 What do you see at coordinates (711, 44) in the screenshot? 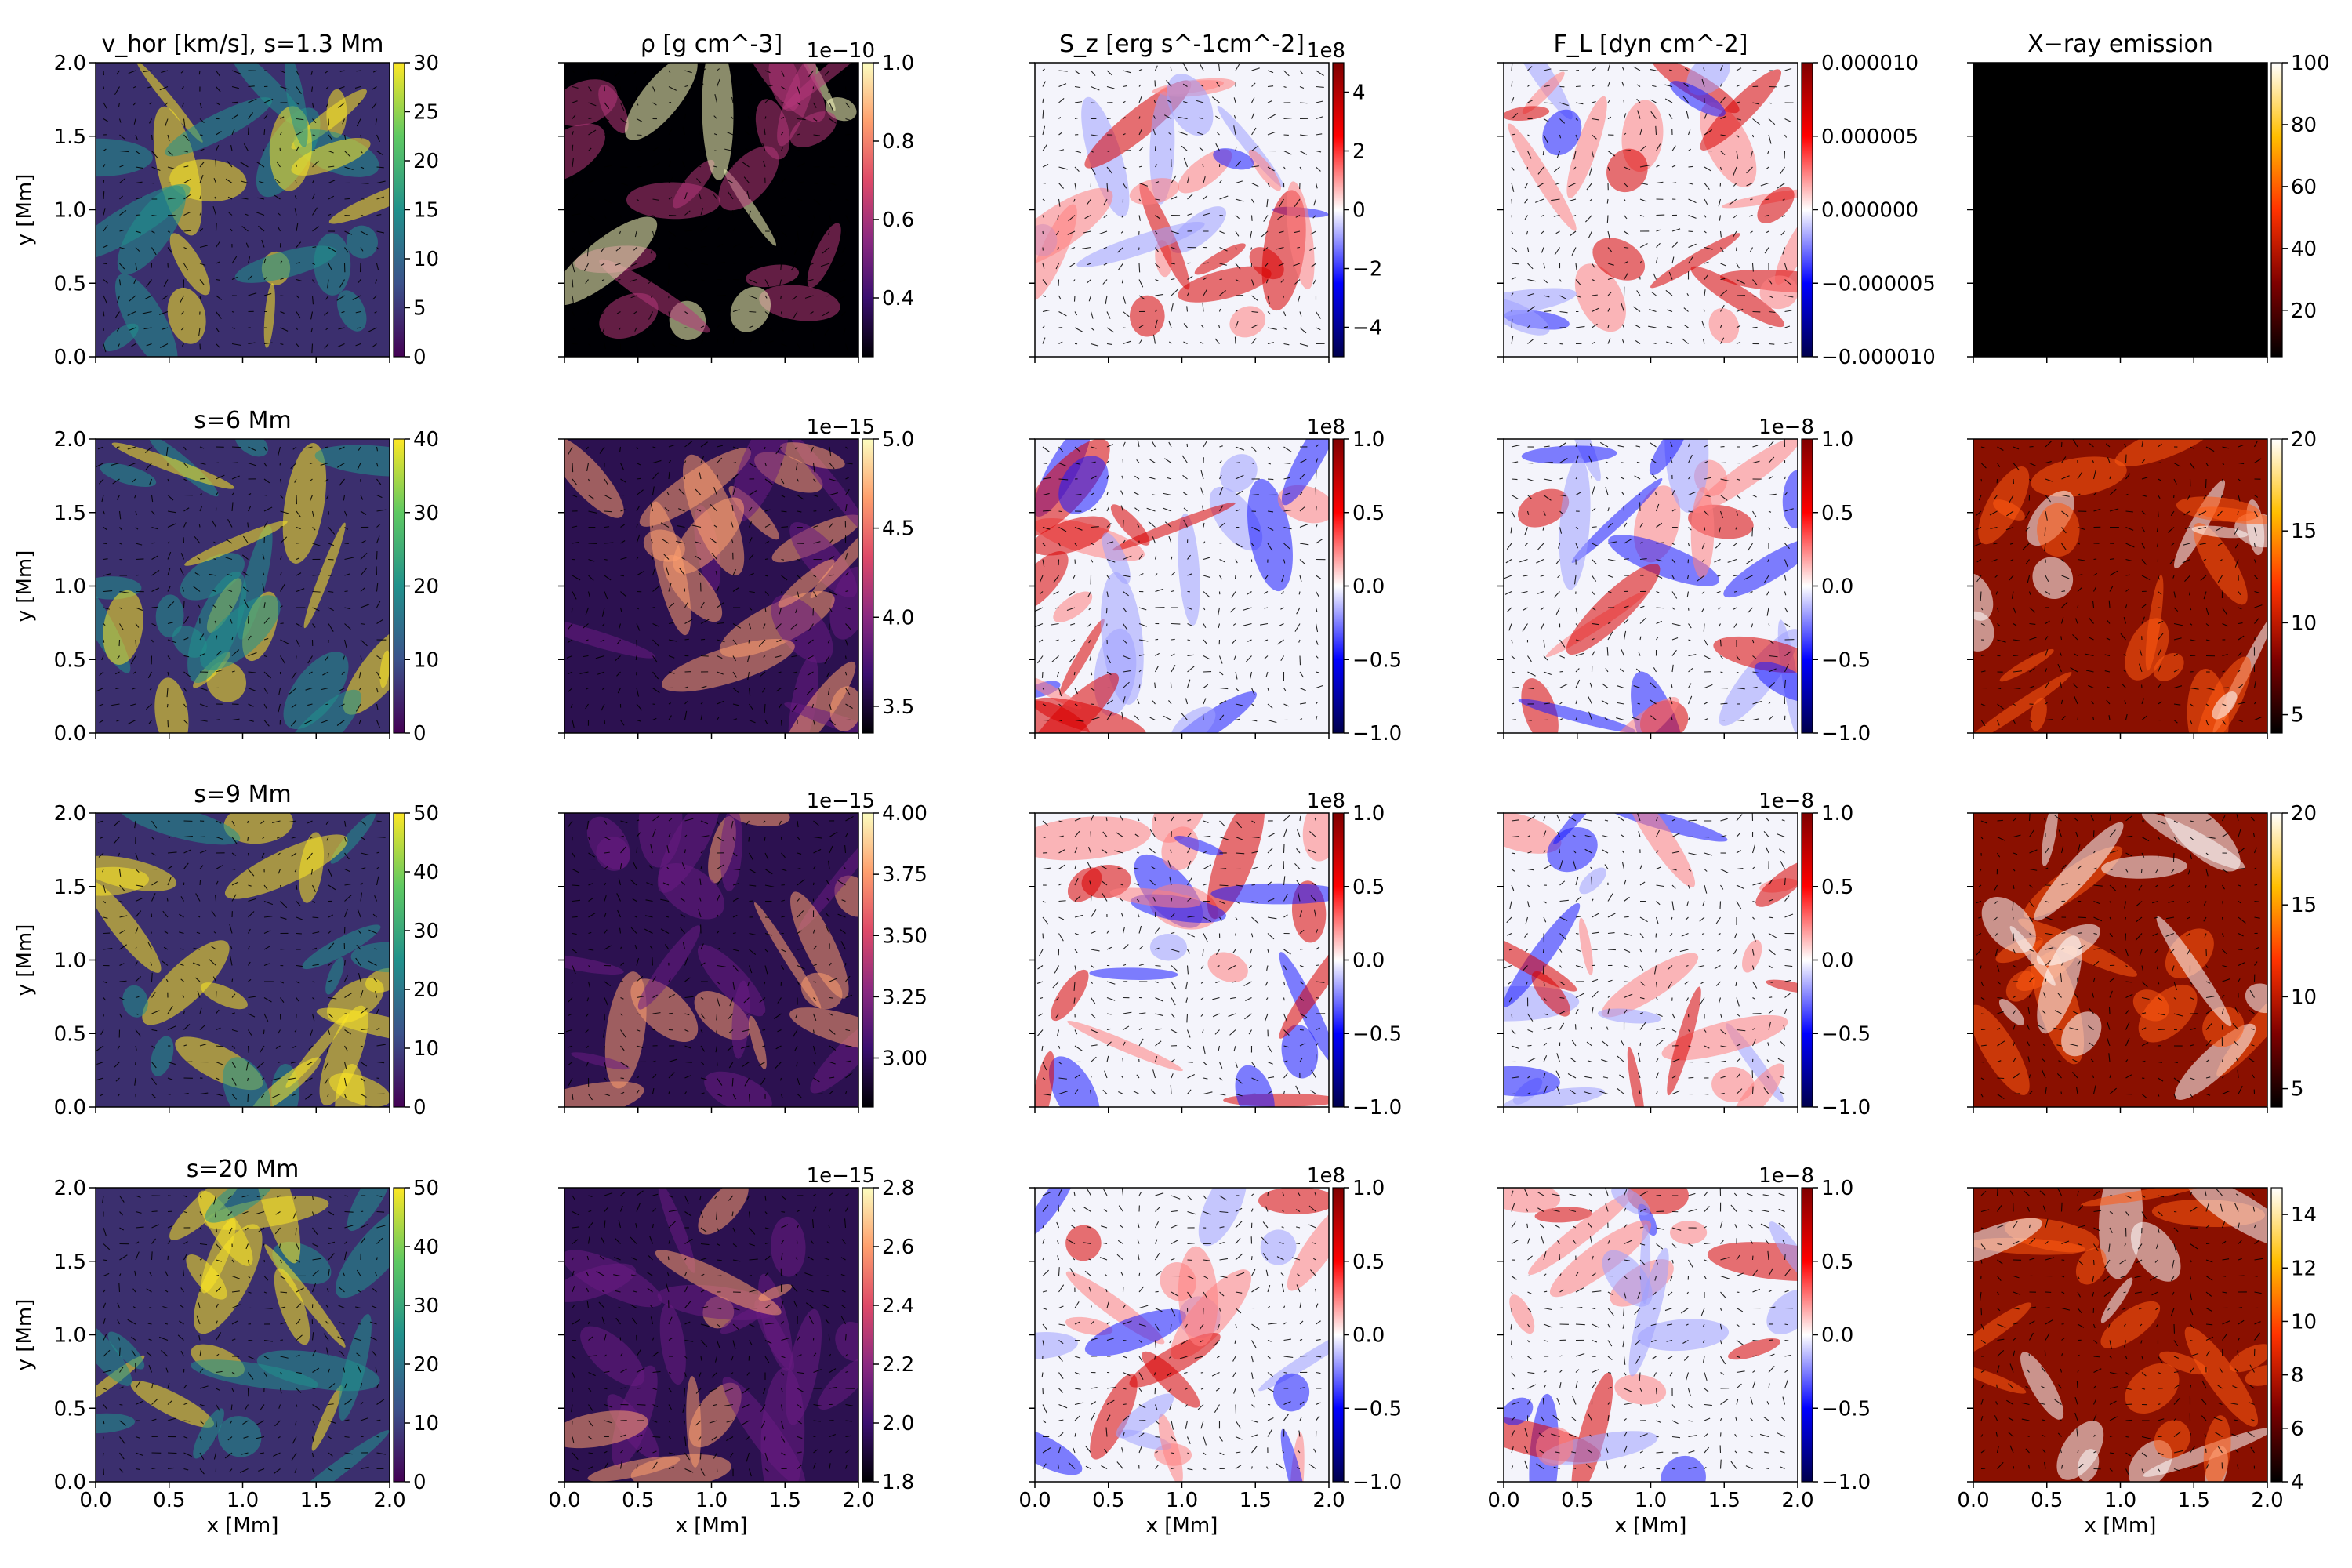
I see `column-title: ρ [g cm^-3]` at bounding box center [711, 44].